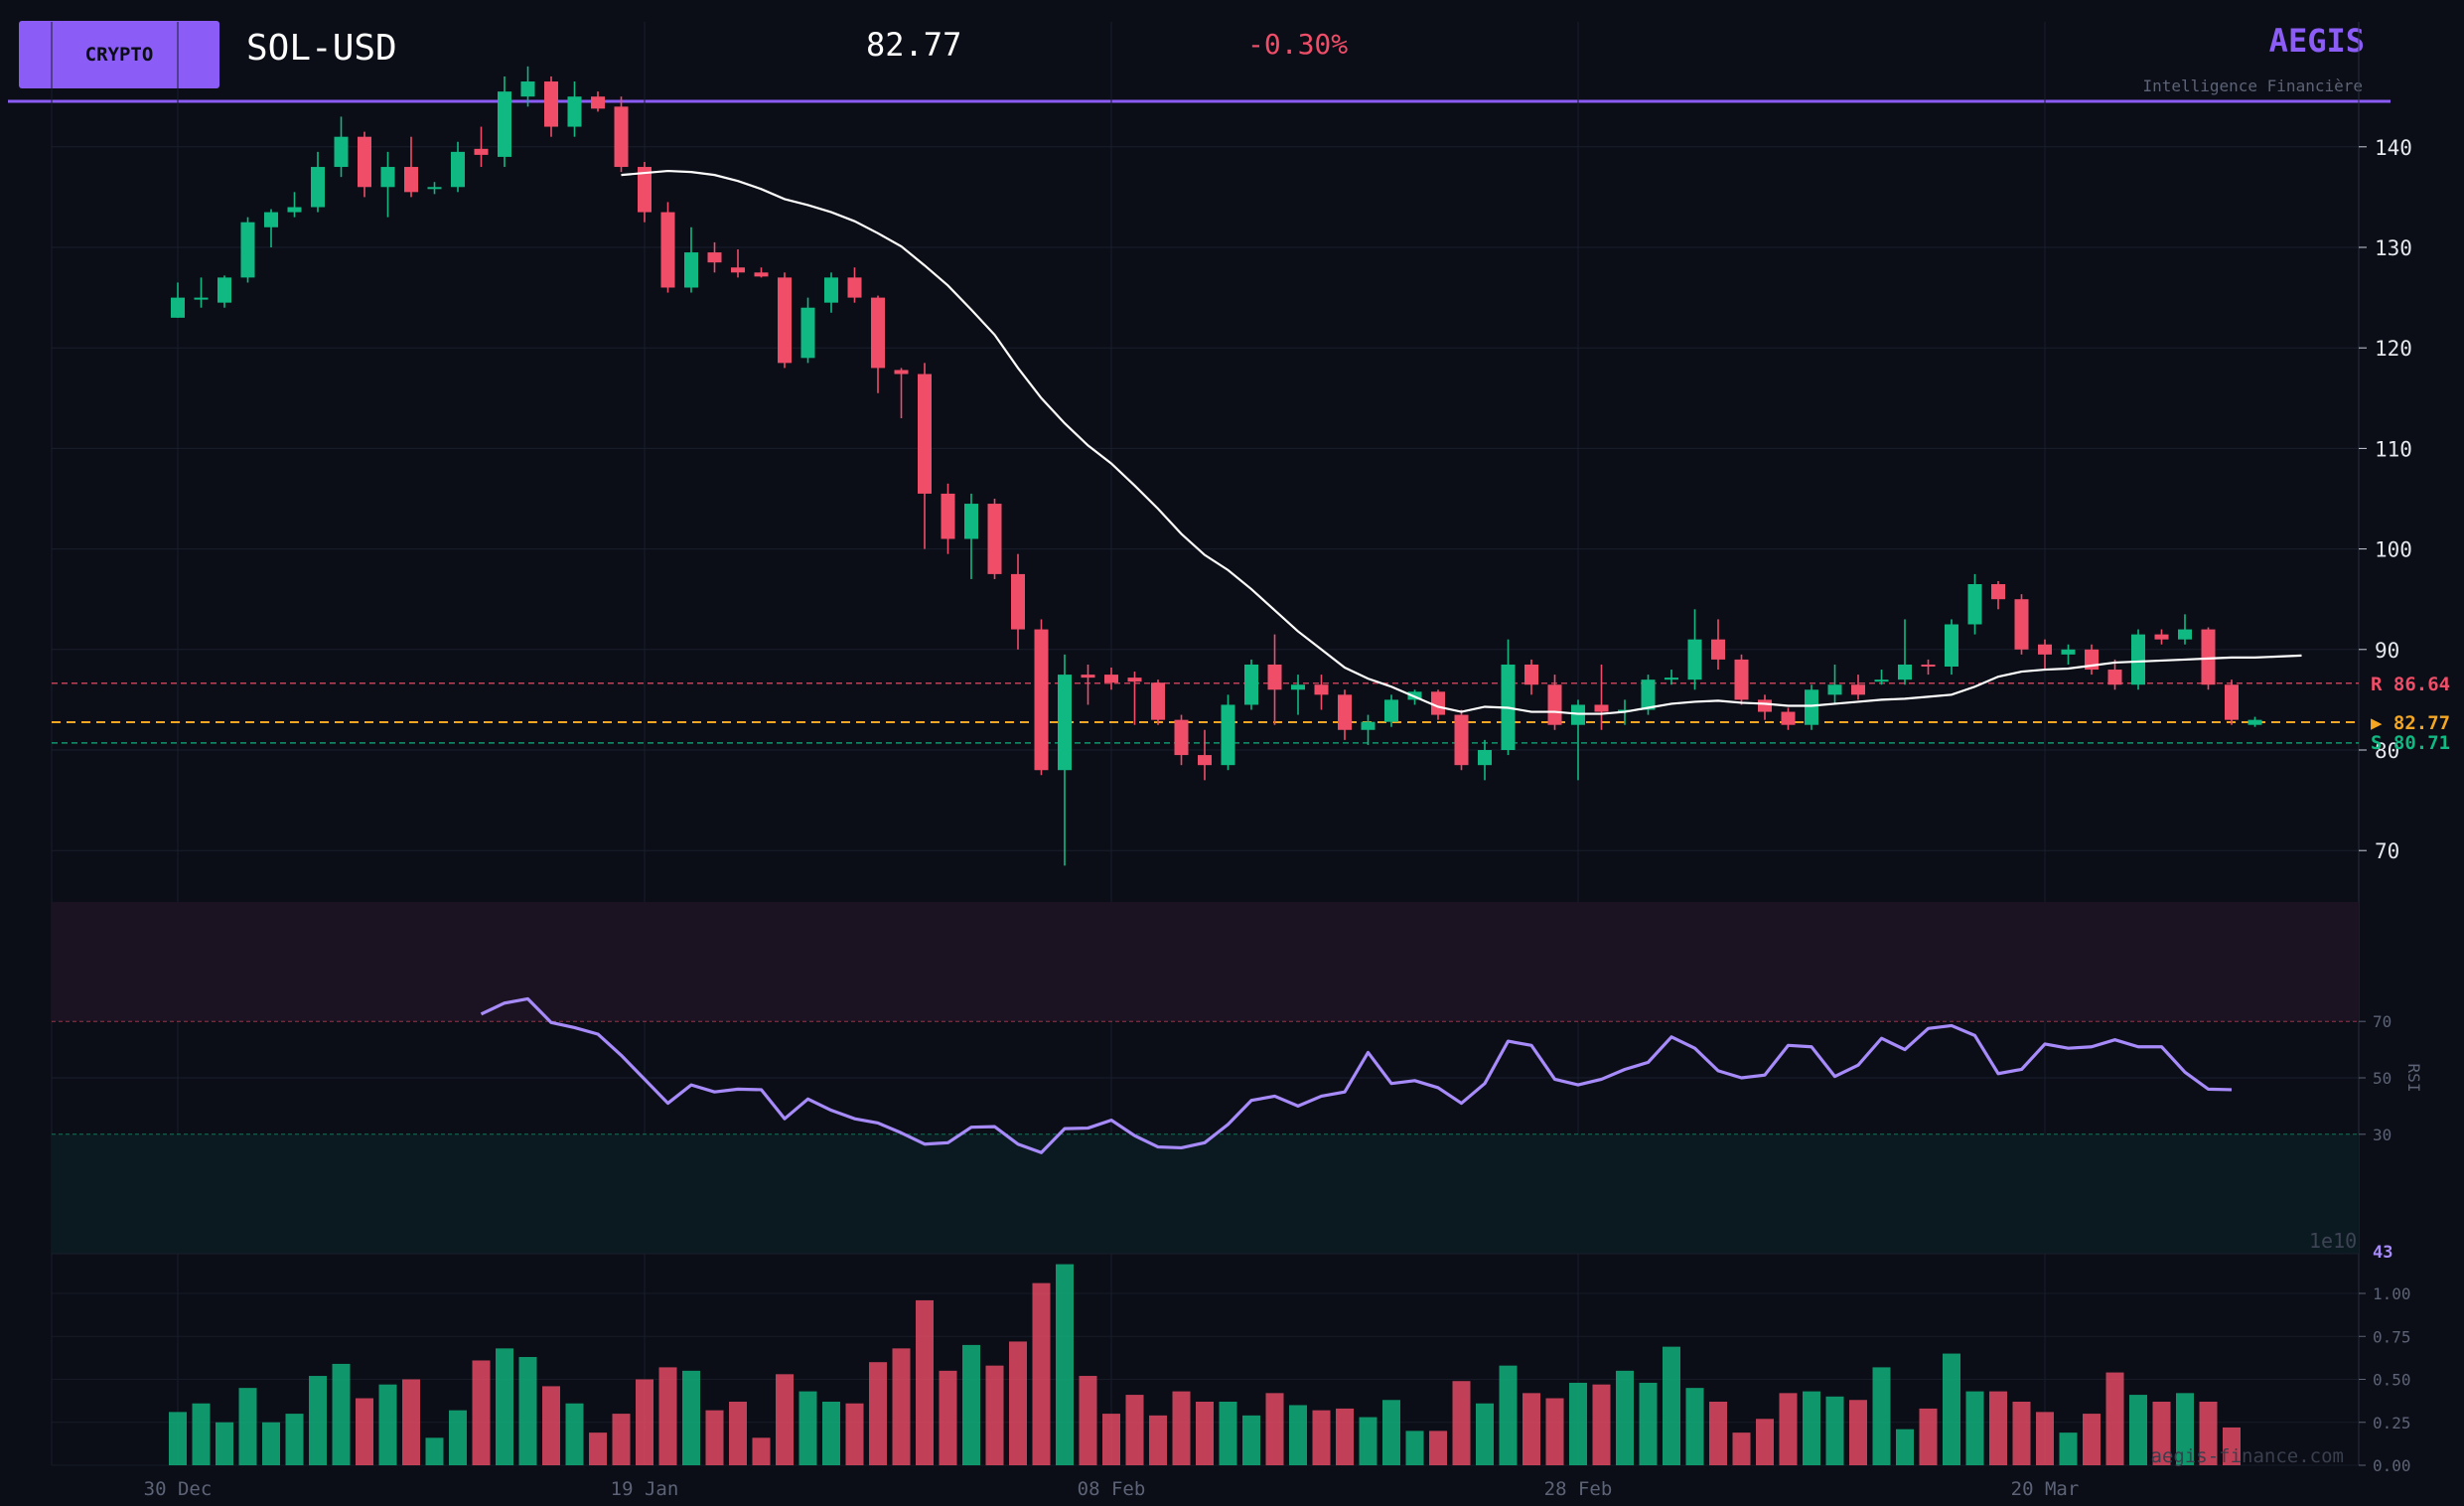 Image resolution: width=2464 pixels, height=1506 pixels. Describe the element at coordinates (1298, 44) in the screenshot. I see `price-change: -0.30%` at that location.